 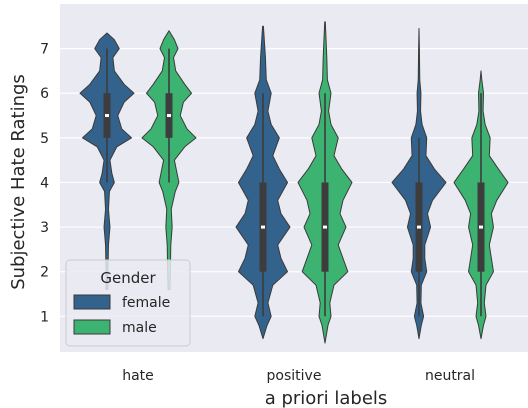 What do you see at coordinates (44, 50) in the screenshot?
I see `y-tick-label: 7` at bounding box center [44, 50].